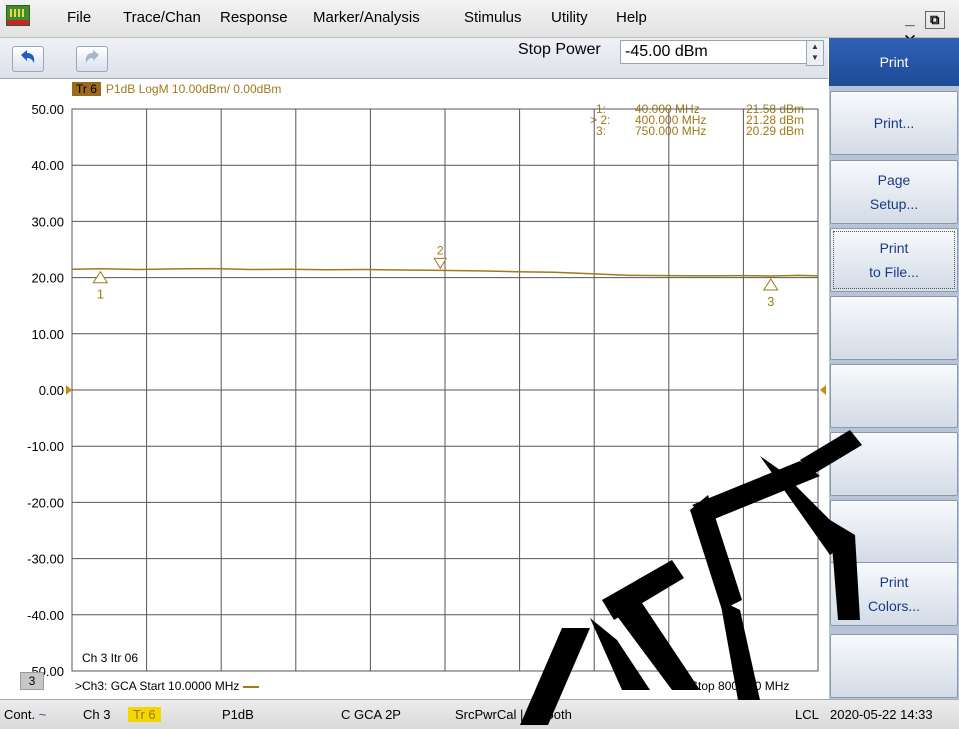  I want to click on redo-icon, so click(92, 56).